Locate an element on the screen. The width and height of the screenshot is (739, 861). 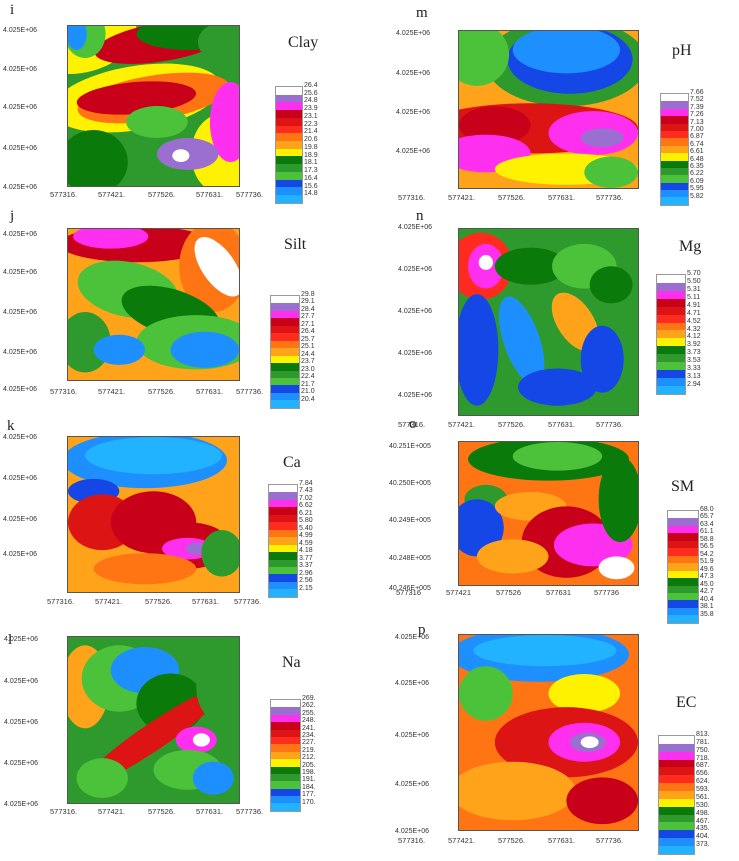
legend-label-l-0: 269. is located at coordinates (309, 698).